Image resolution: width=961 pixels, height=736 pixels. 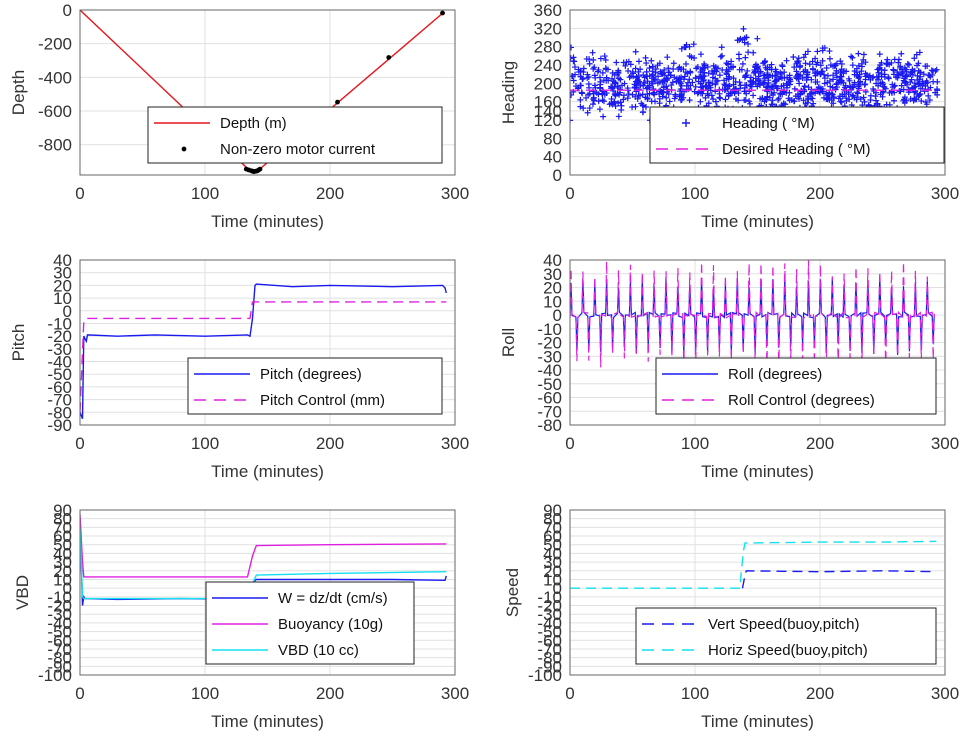 I want to click on legend-entry: Heading ( °M), so click(x=768, y=123).